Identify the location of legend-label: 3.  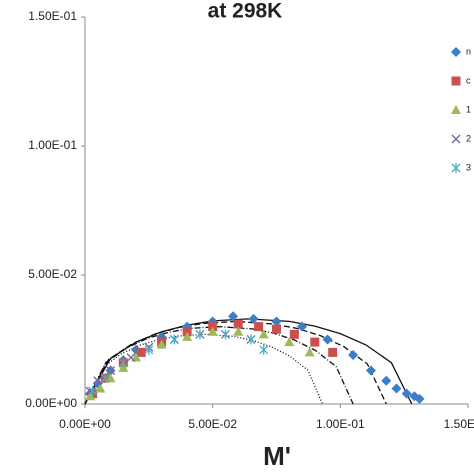
(468, 167).